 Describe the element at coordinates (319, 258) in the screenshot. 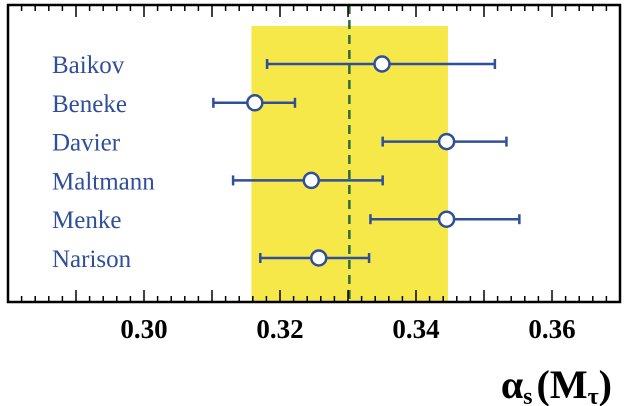

I see `data-point-narison` at that location.